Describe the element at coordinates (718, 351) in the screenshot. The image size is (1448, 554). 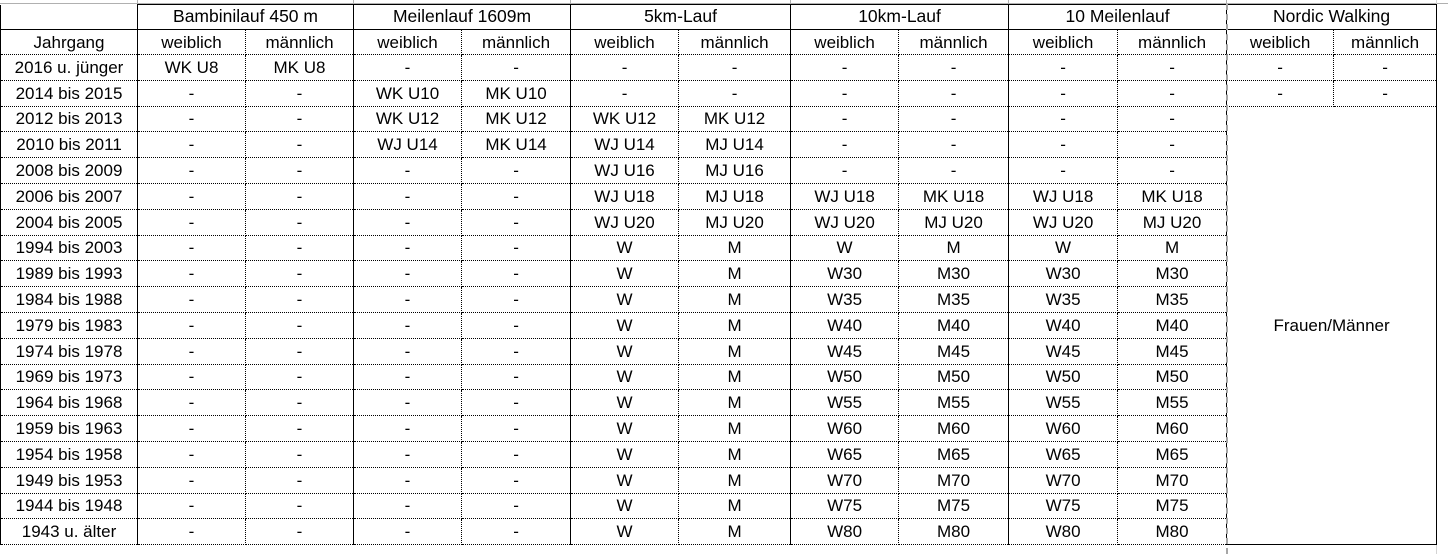
I see `table-row: 1974 bis 1978- - - - W M W45 M45 W45 M45` at that location.